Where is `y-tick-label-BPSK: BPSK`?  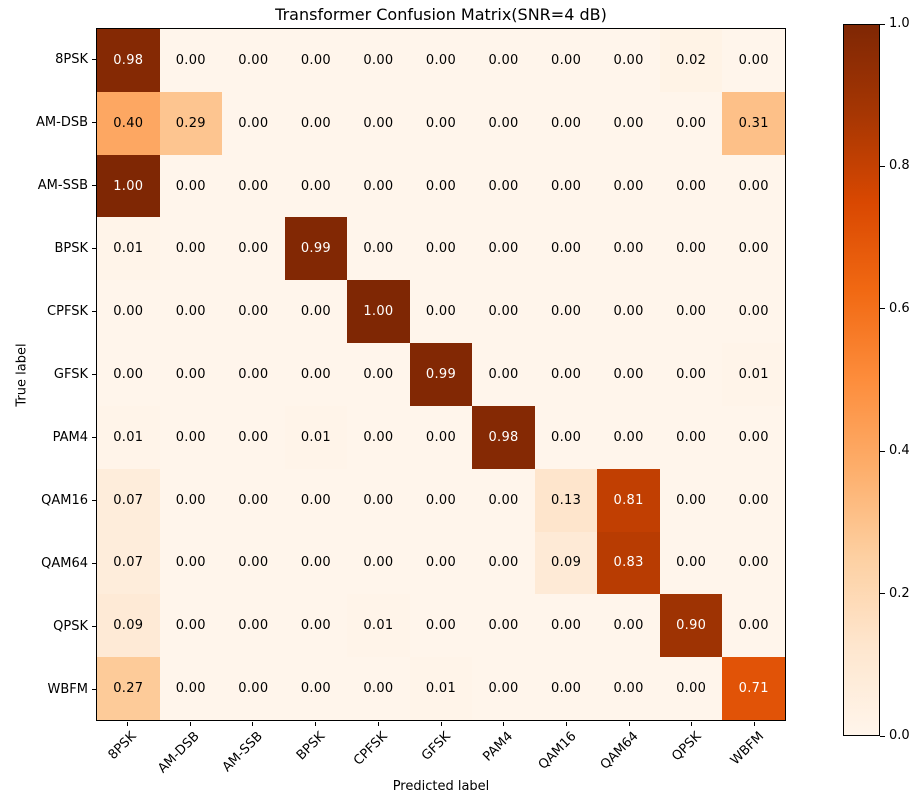 y-tick-label-BPSK: BPSK is located at coordinates (71, 248).